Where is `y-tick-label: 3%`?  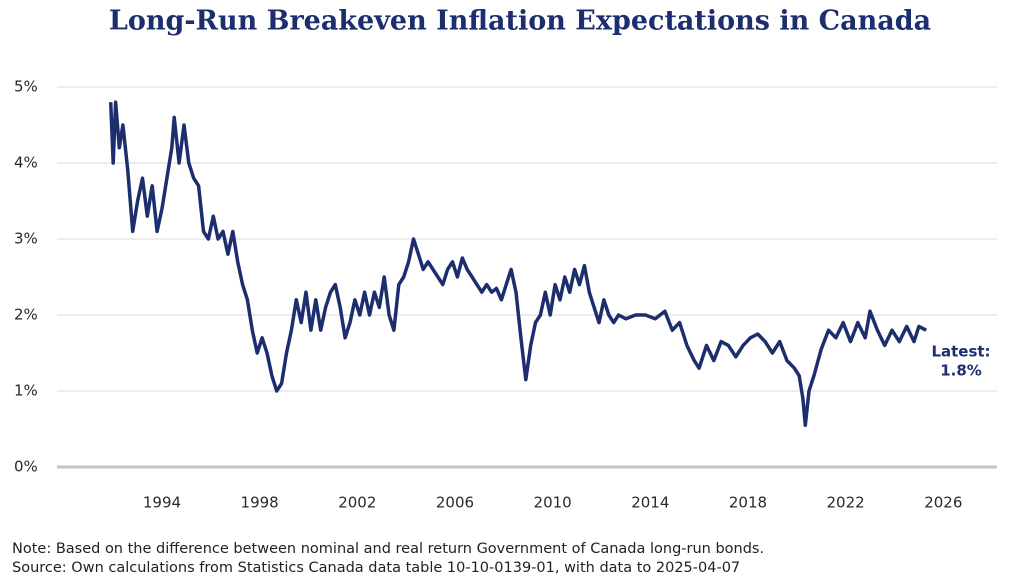
y-tick-label: 3% is located at coordinates (26, 239).